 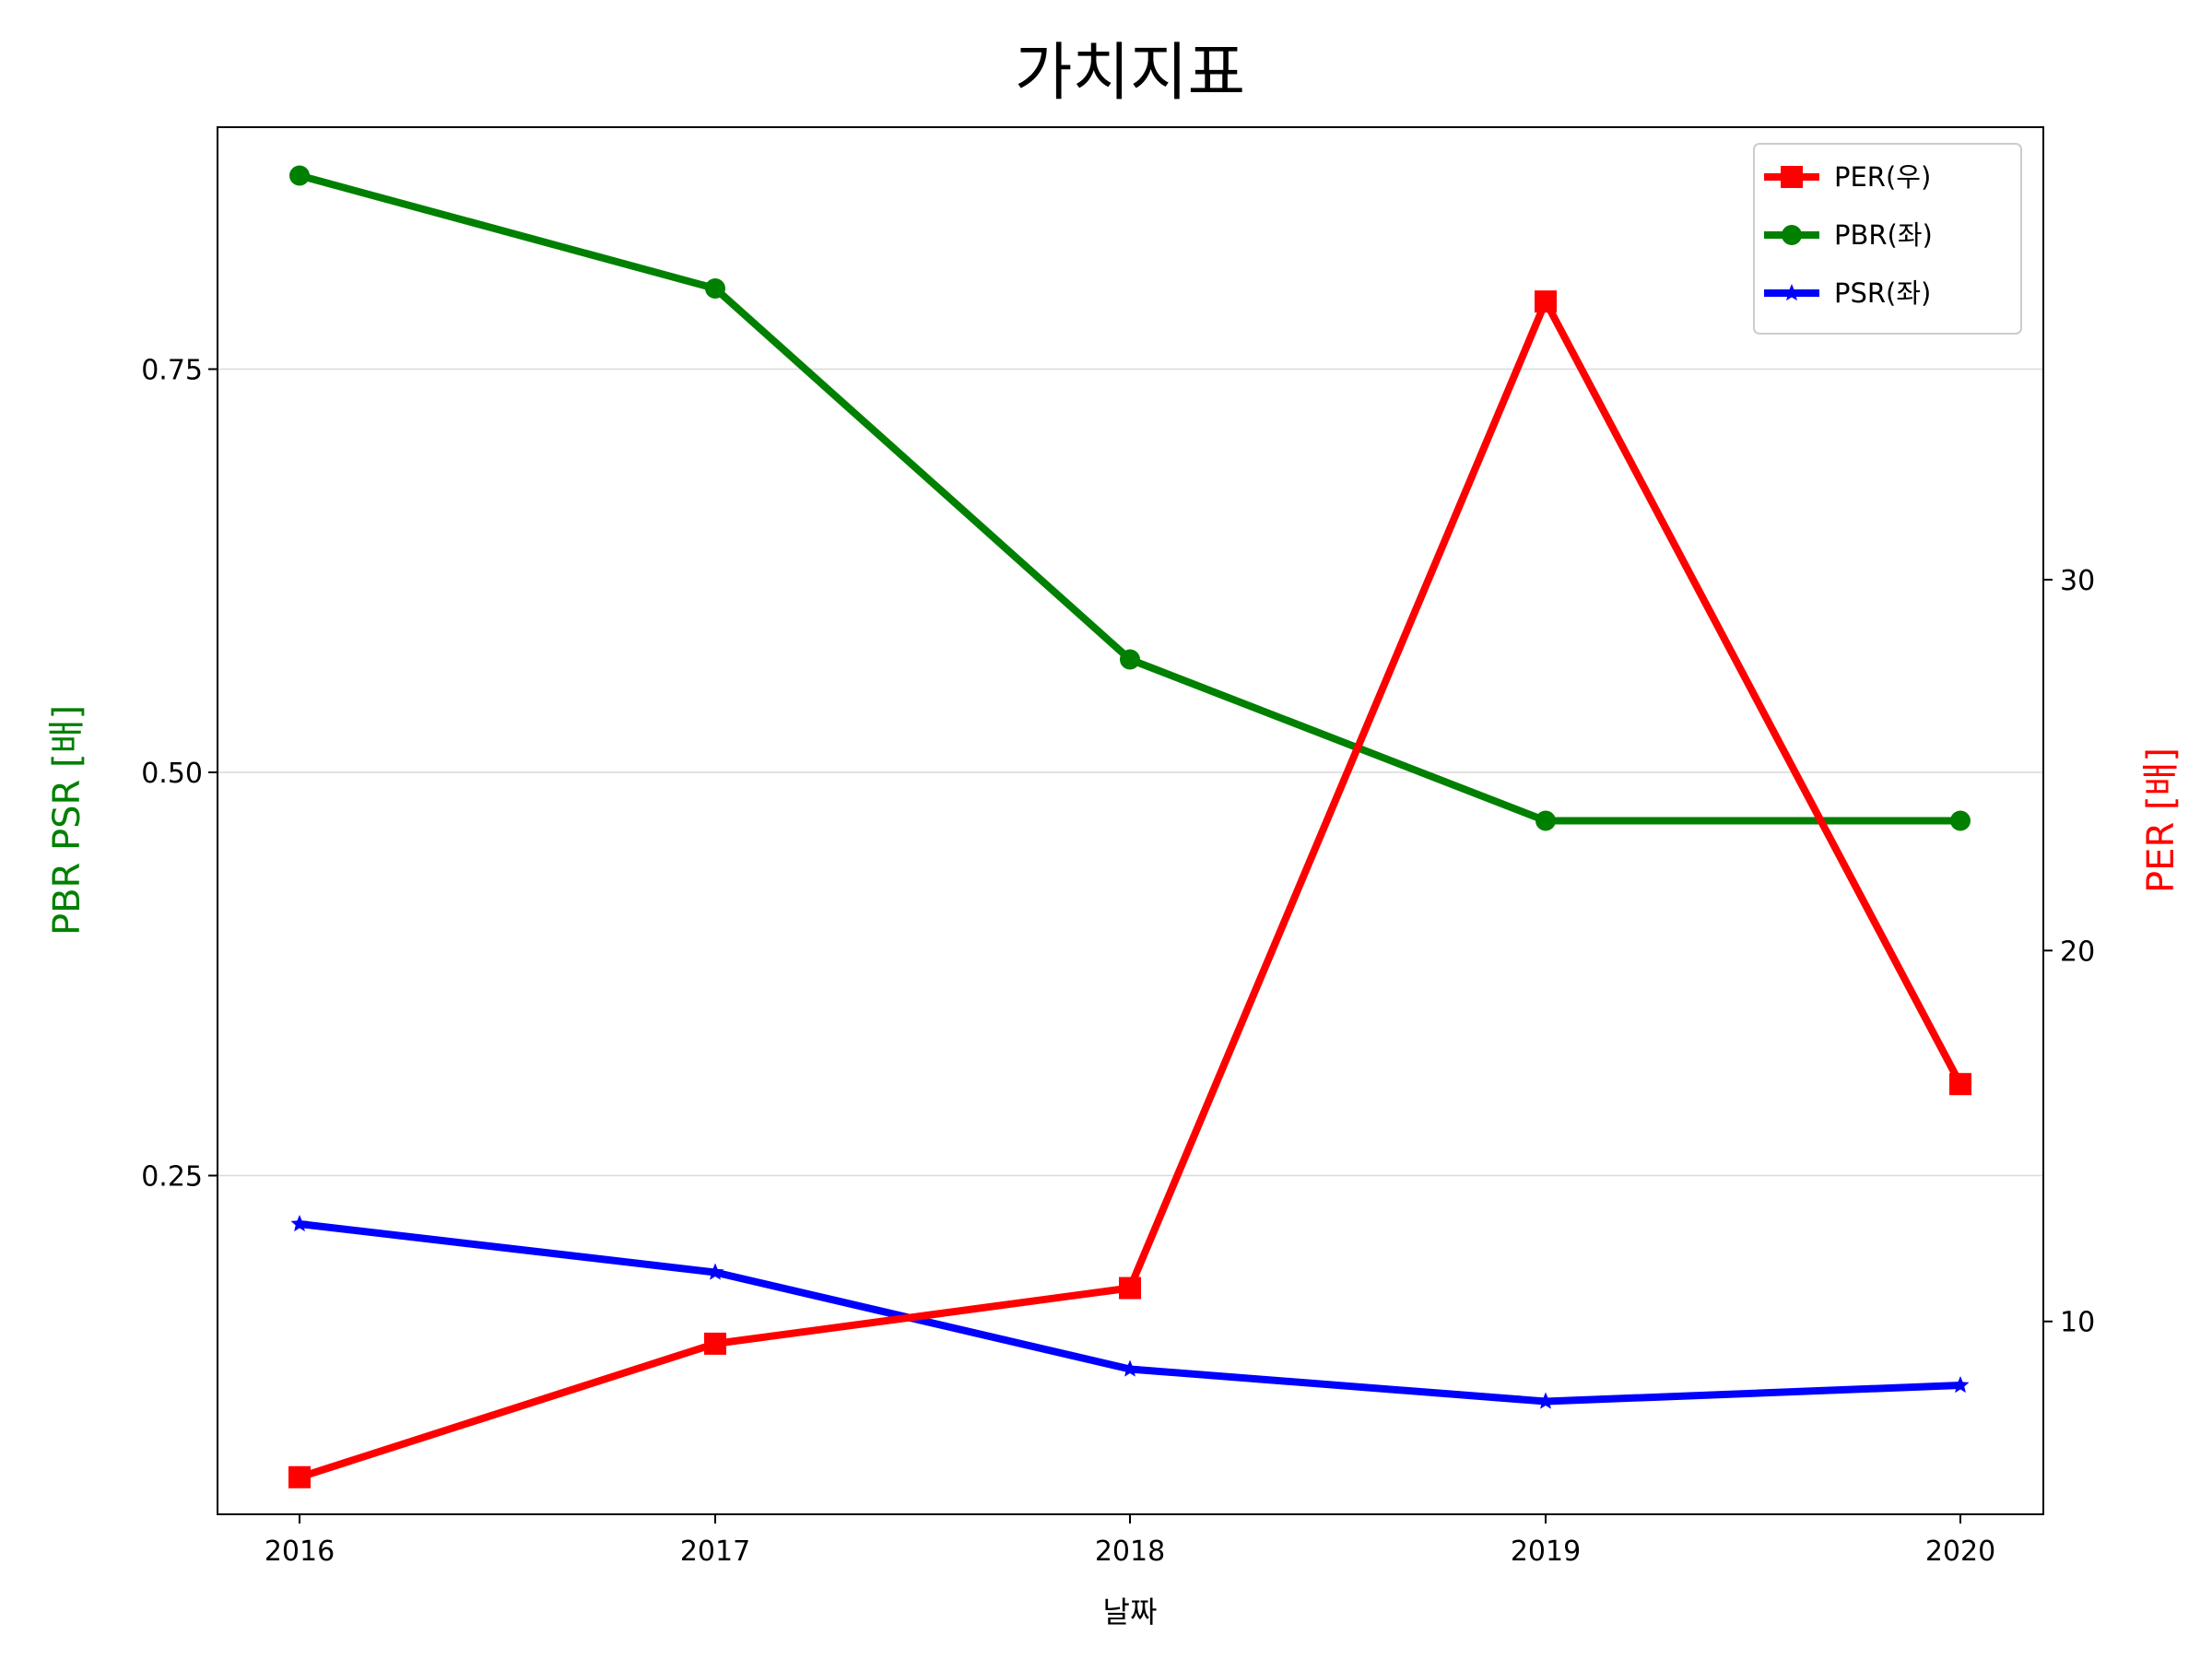 I want to click on left-y-tick-label: 0.25, so click(x=172, y=1177).